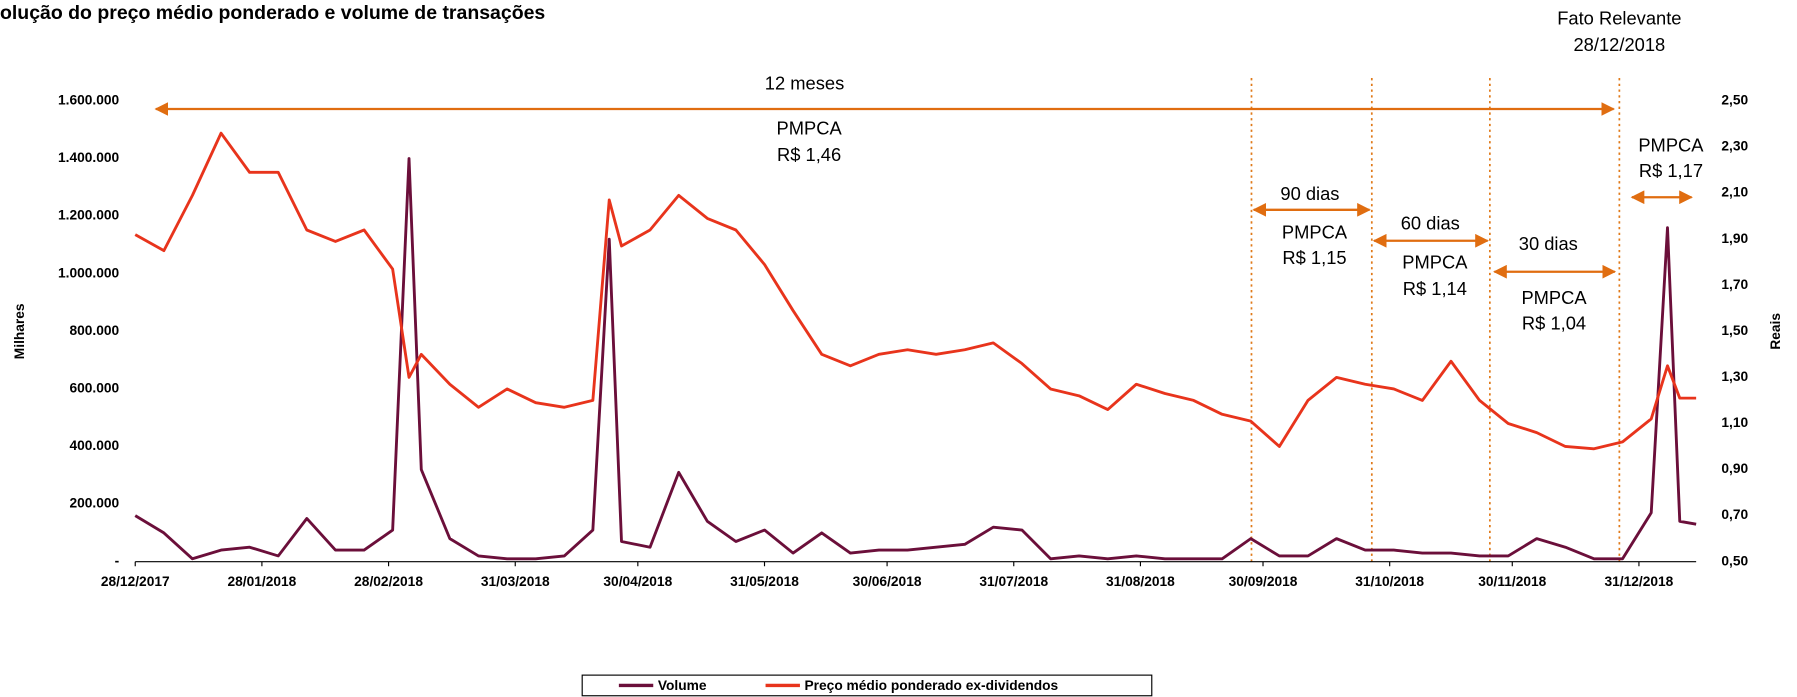  Describe the element at coordinates (1548, 243) in the screenshot. I see `annotation: 30 dias` at that location.